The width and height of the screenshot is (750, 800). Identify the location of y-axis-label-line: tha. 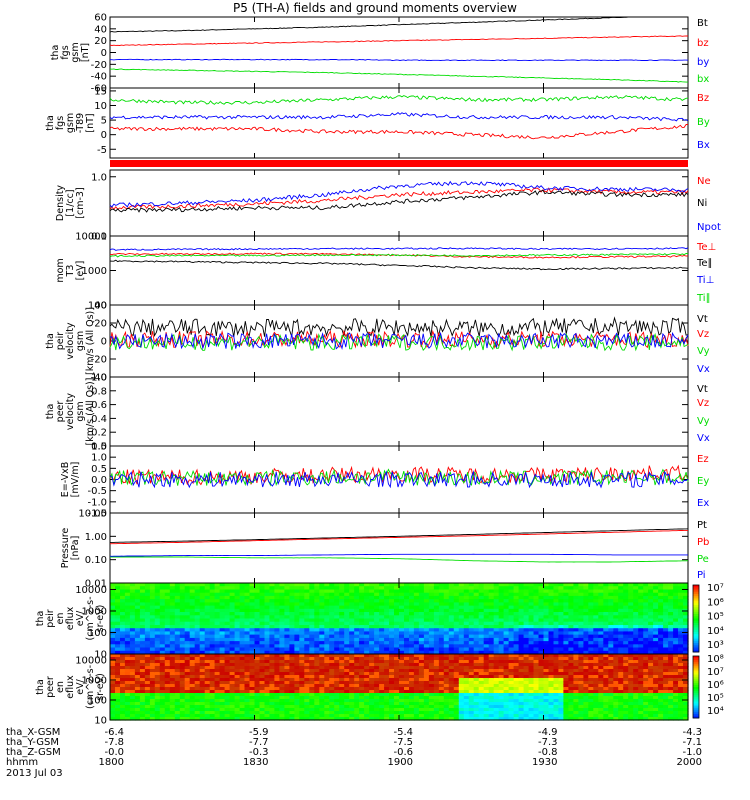
(50, 412).